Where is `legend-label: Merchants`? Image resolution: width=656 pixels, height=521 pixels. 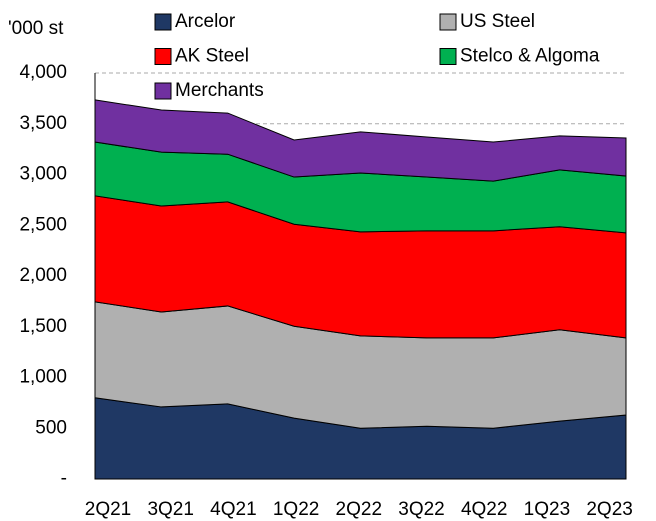
legend-label: Merchants is located at coordinates (219, 90).